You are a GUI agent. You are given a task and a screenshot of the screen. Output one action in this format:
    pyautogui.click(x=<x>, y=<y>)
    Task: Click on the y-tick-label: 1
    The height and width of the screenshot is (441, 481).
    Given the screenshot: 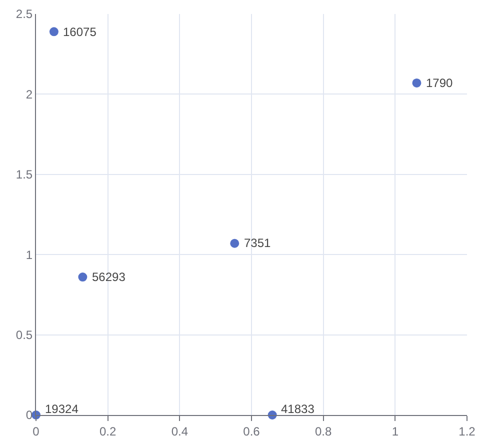 What is the action you would take?
    pyautogui.click(x=29, y=255)
    